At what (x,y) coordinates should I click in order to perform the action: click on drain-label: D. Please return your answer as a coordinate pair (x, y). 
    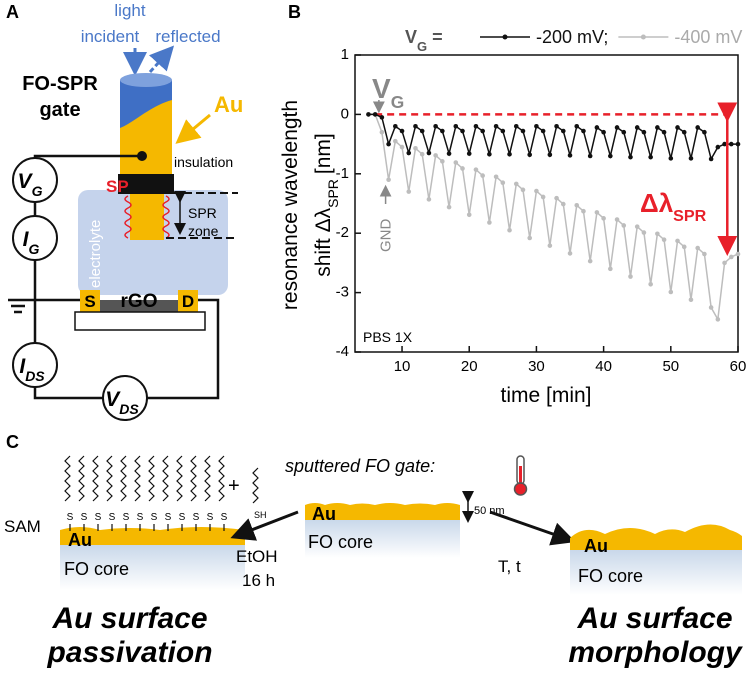
    Looking at the image, I should click on (188, 301).